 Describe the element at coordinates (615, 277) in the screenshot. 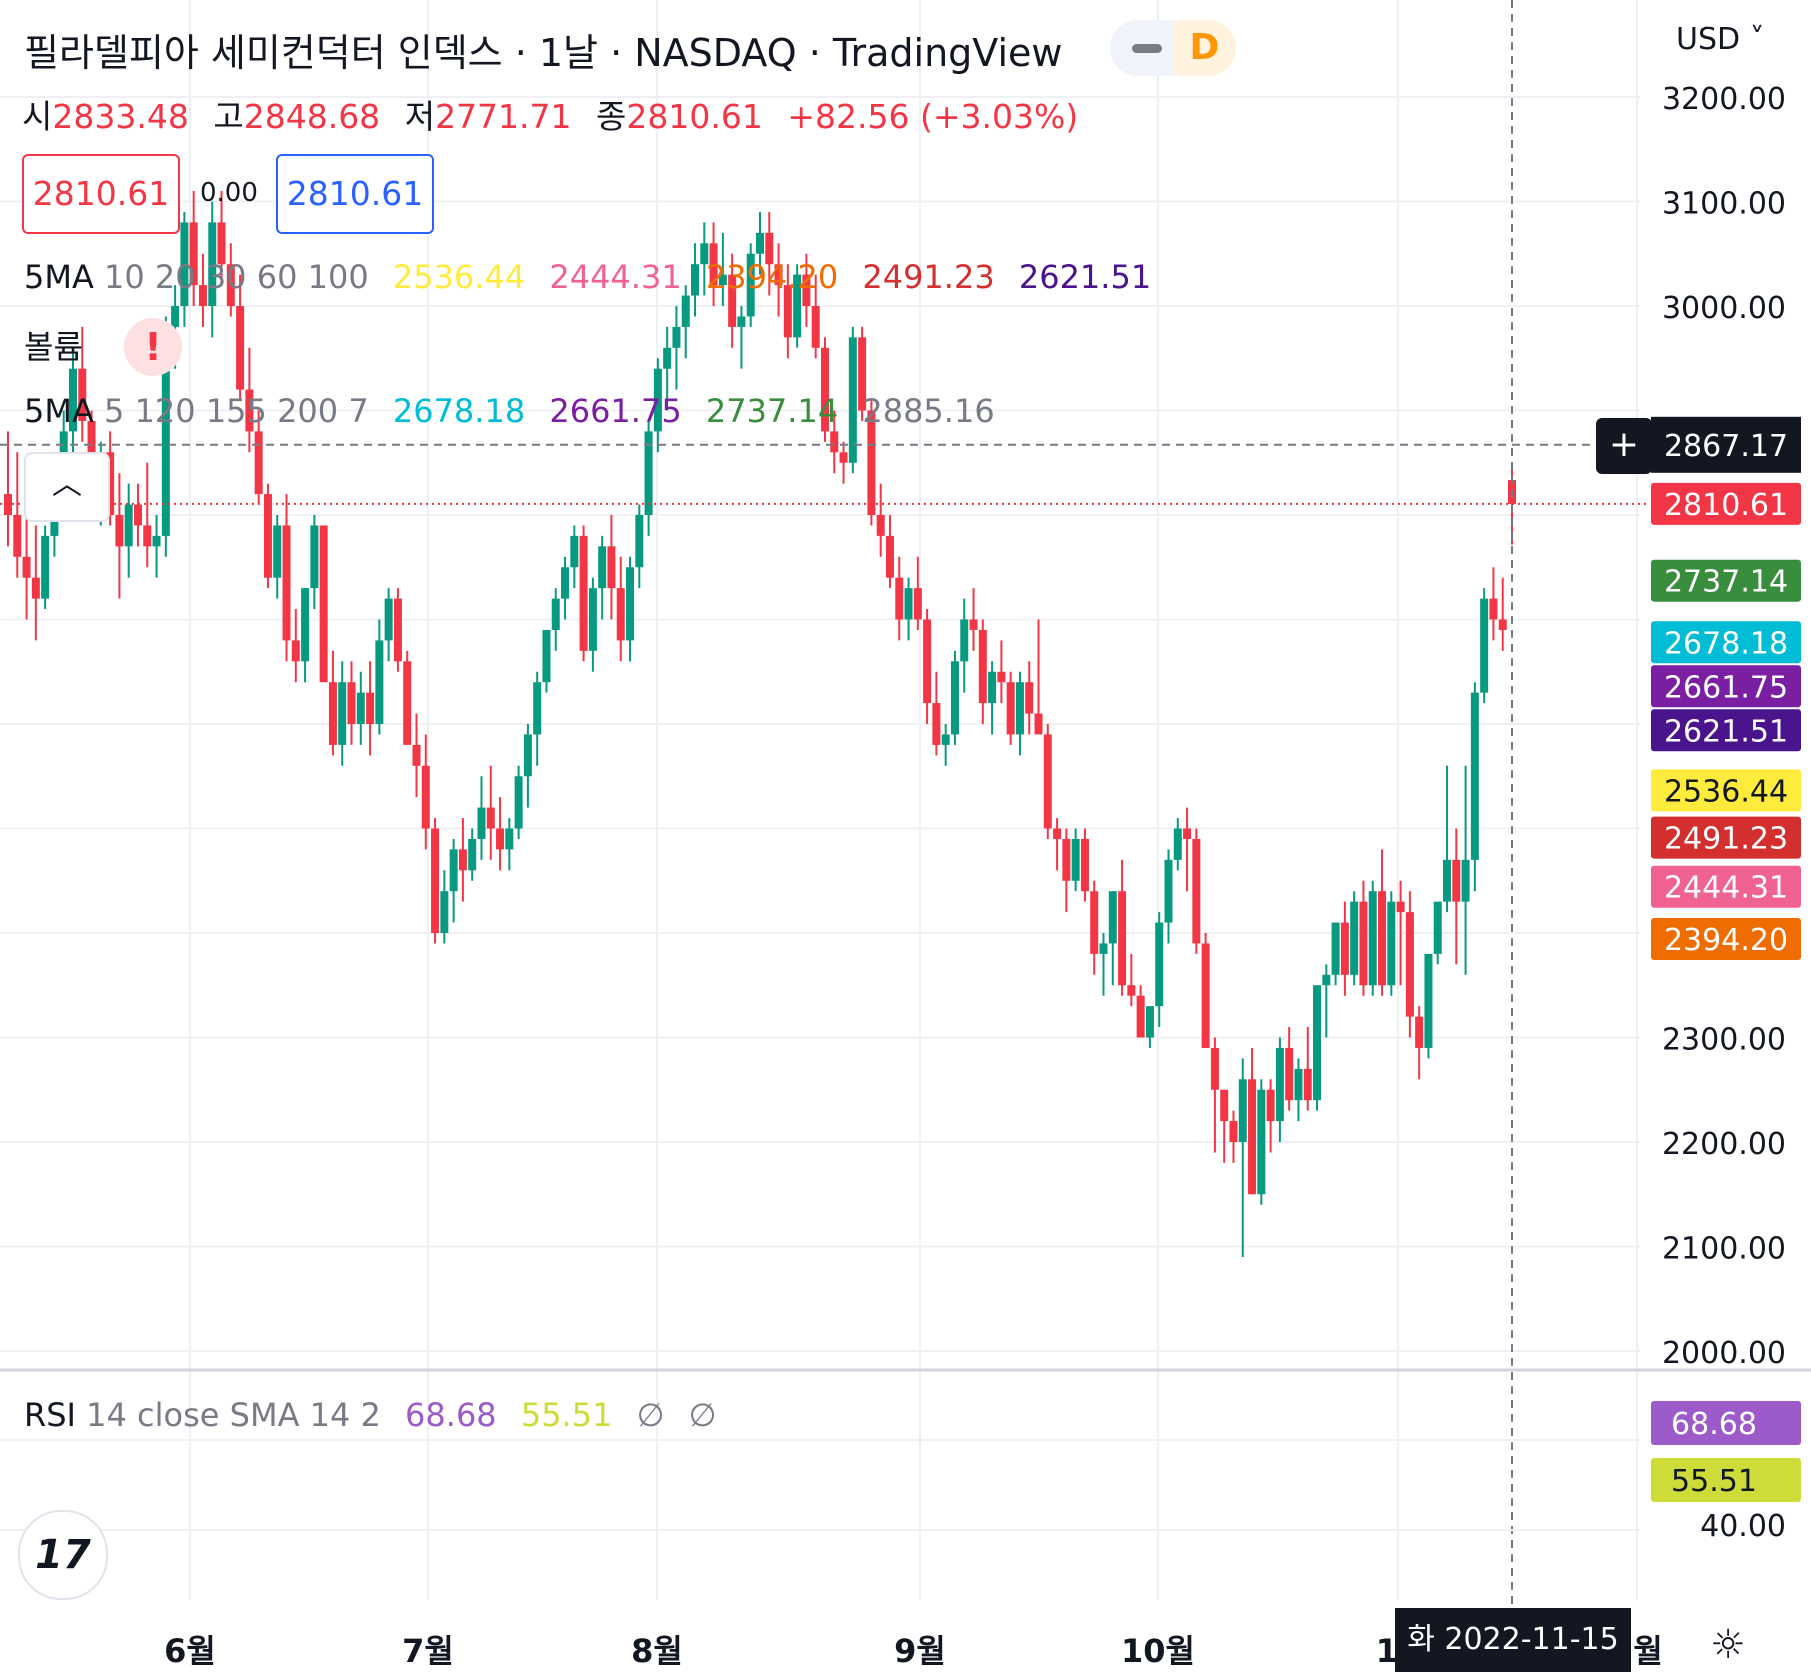

I see `ma-value: 2444.31` at that location.